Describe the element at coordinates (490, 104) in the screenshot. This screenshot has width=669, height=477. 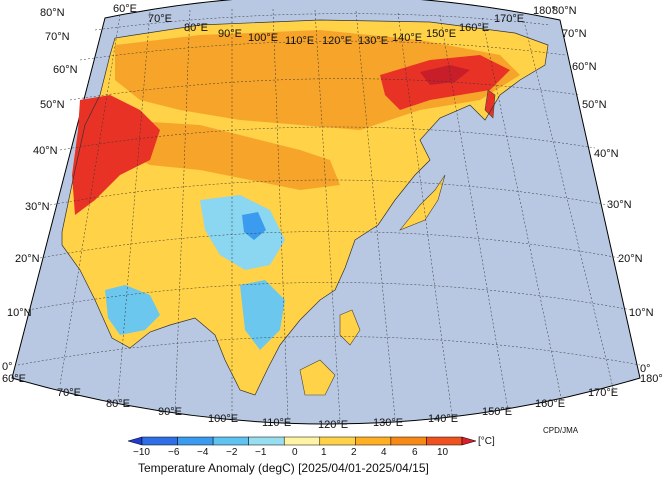
I see `sakhalin-island` at that location.